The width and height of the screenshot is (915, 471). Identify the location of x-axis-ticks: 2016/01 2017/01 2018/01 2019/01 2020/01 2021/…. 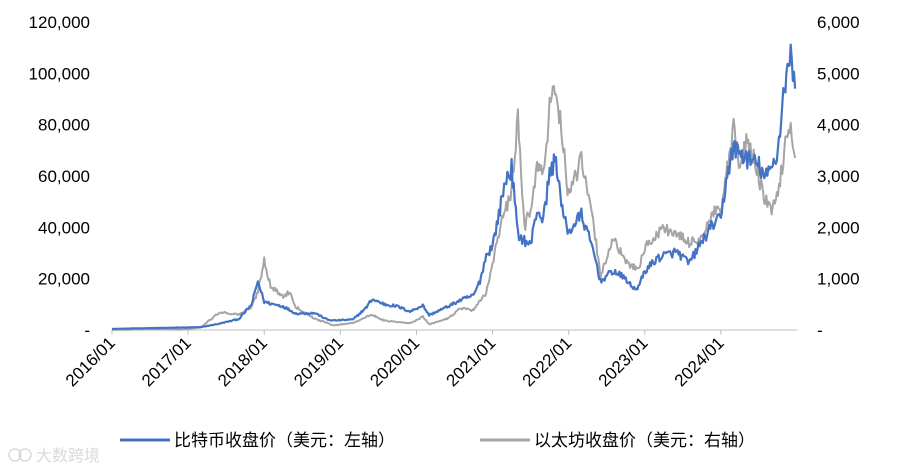
(395, 360).